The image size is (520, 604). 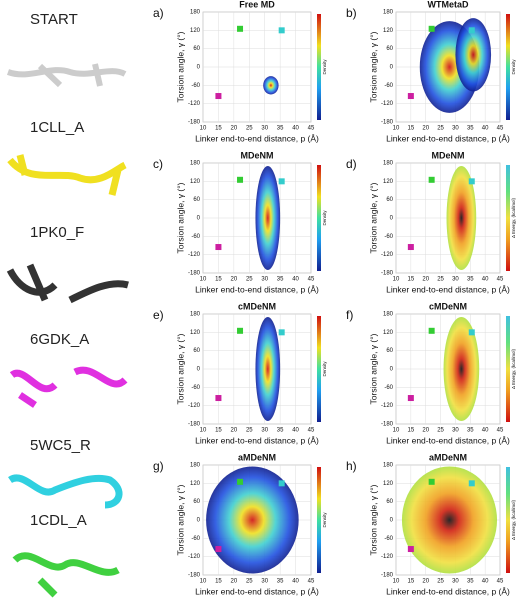 What do you see at coordinates (257, 4) in the screenshot?
I see `panel-title: Free MD` at bounding box center [257, 4].